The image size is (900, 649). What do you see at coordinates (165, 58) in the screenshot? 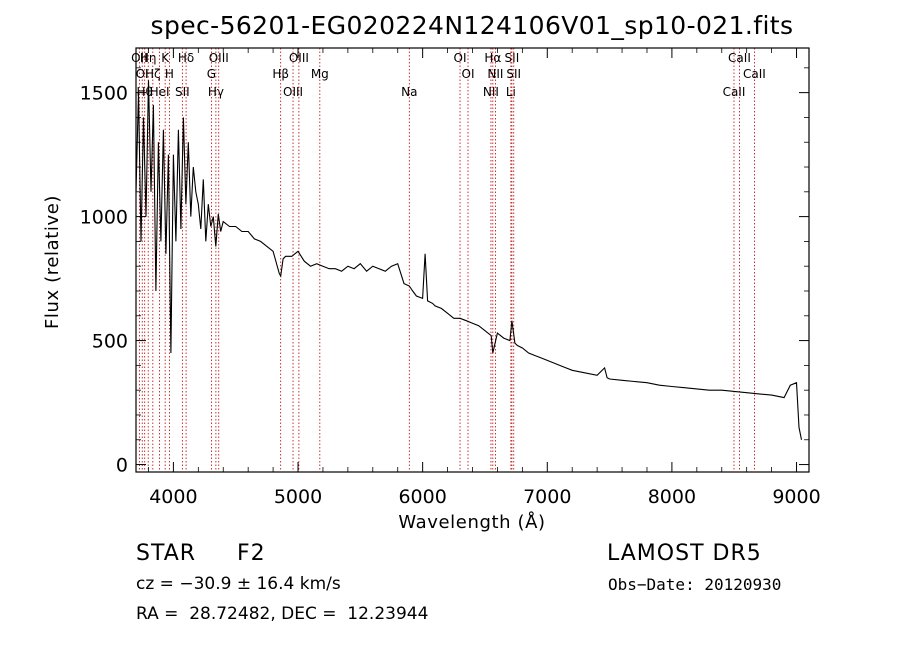
I see `line-label: K` at bounding box center [165, 58].